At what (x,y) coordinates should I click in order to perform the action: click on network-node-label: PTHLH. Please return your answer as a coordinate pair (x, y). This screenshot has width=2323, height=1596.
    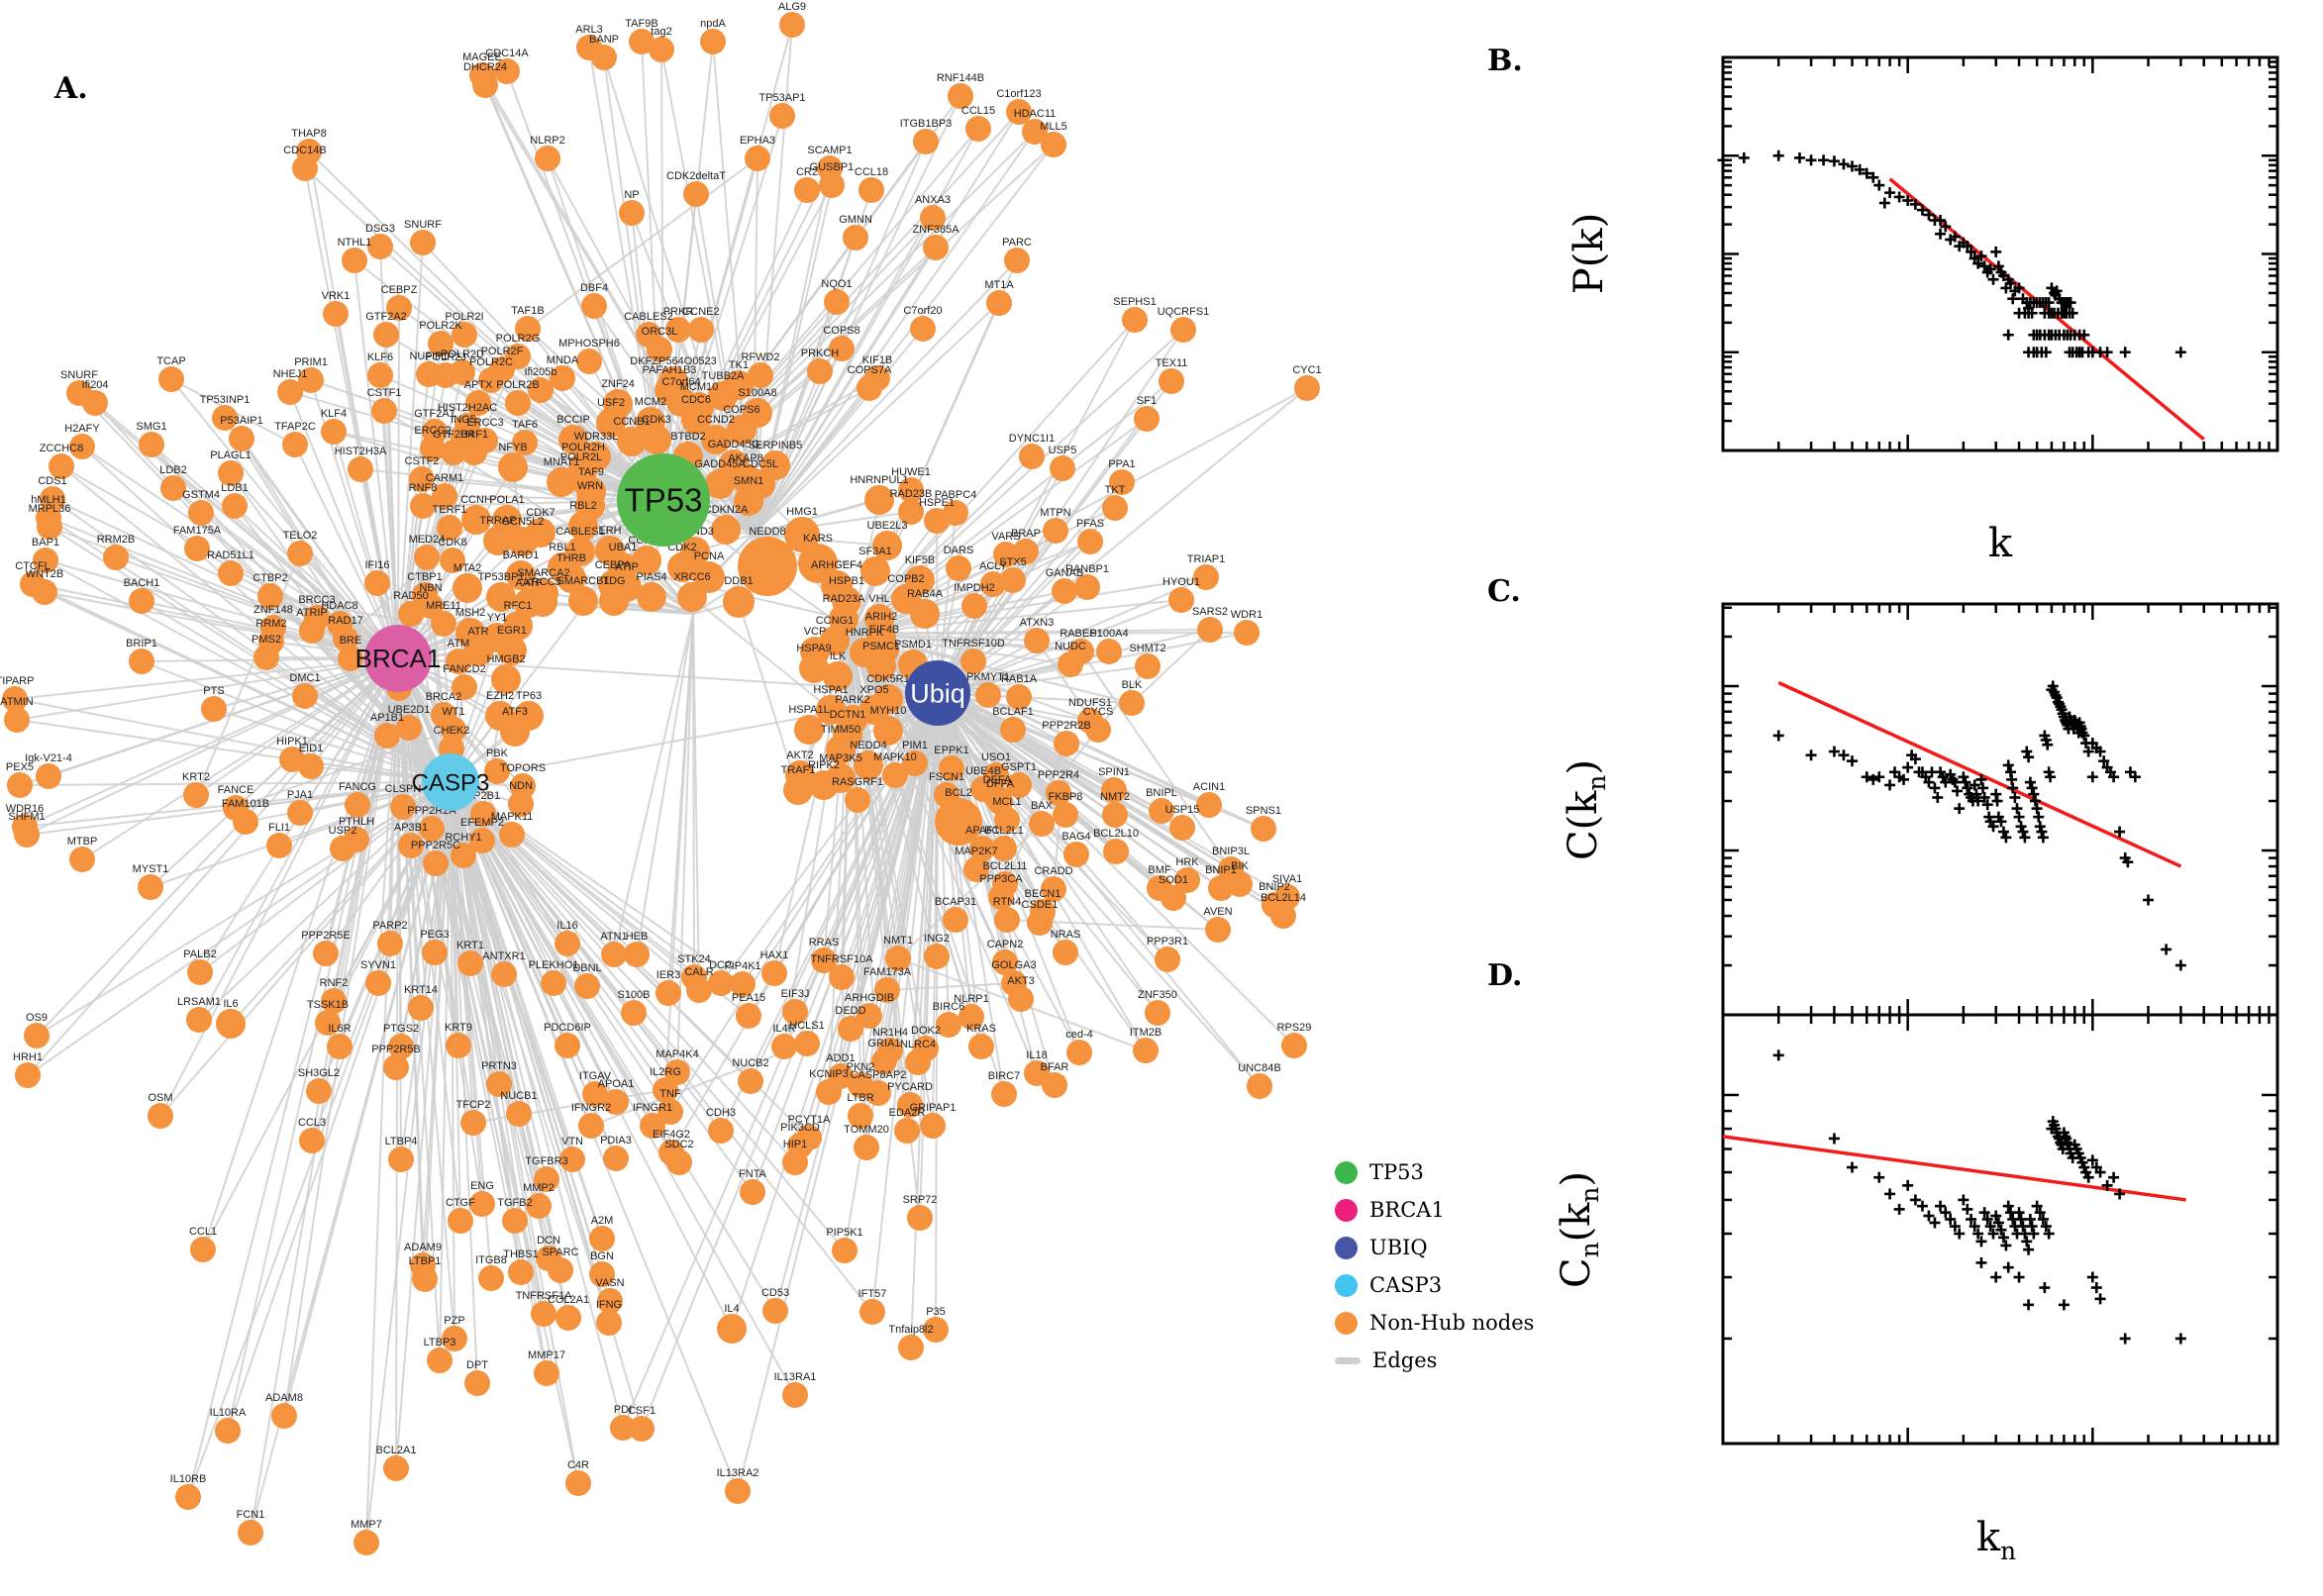
    Looking at the image, I should click on (356, 822).